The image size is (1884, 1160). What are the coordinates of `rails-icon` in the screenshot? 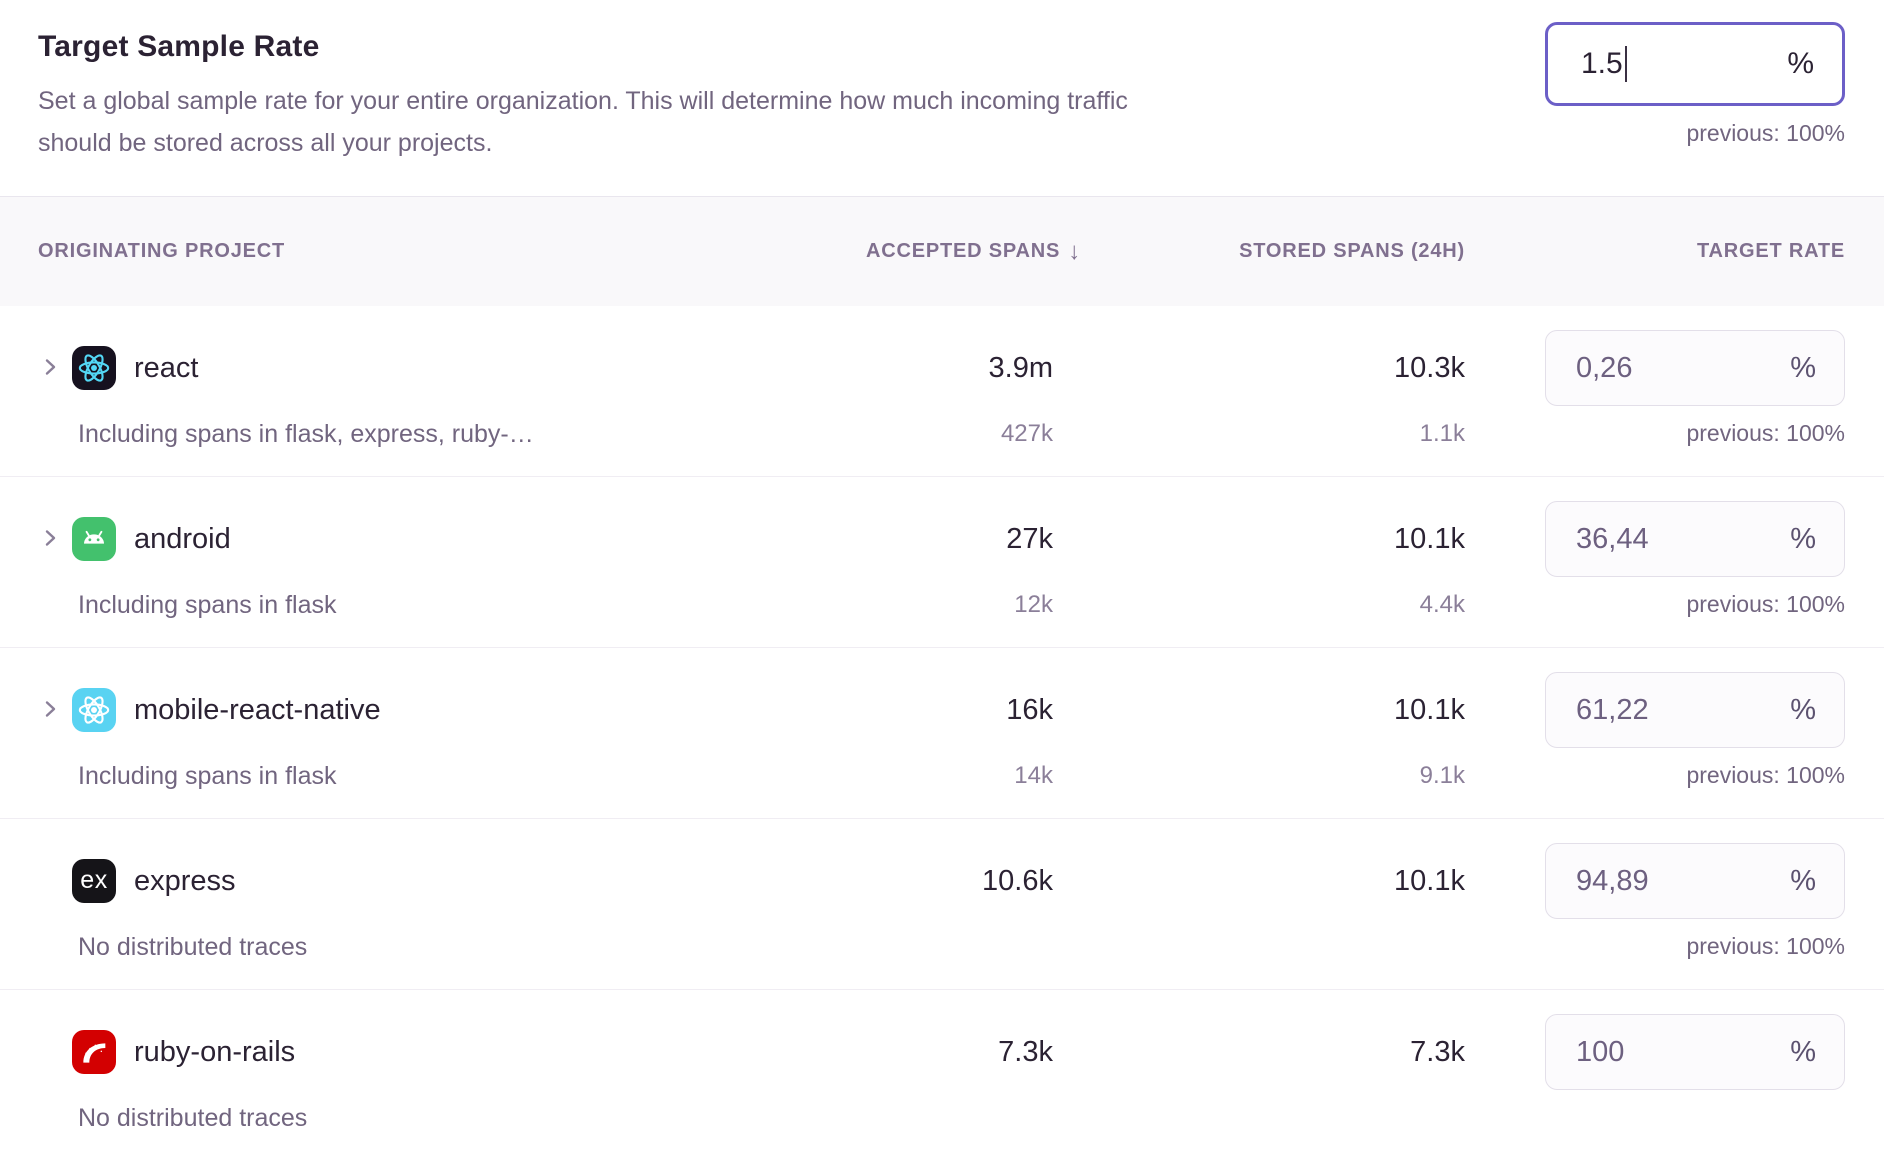 It's located at (94, 1052).